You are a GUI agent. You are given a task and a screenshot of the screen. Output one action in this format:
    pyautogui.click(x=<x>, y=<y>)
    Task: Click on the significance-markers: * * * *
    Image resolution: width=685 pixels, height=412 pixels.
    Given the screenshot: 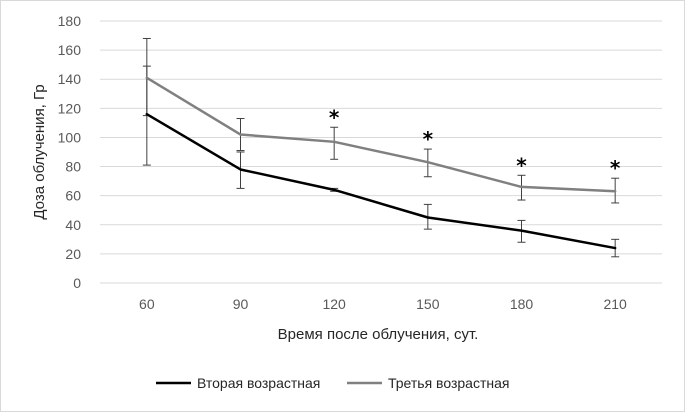 What is the action you would take?
    pyautogui.click(x=475, y=142)
    